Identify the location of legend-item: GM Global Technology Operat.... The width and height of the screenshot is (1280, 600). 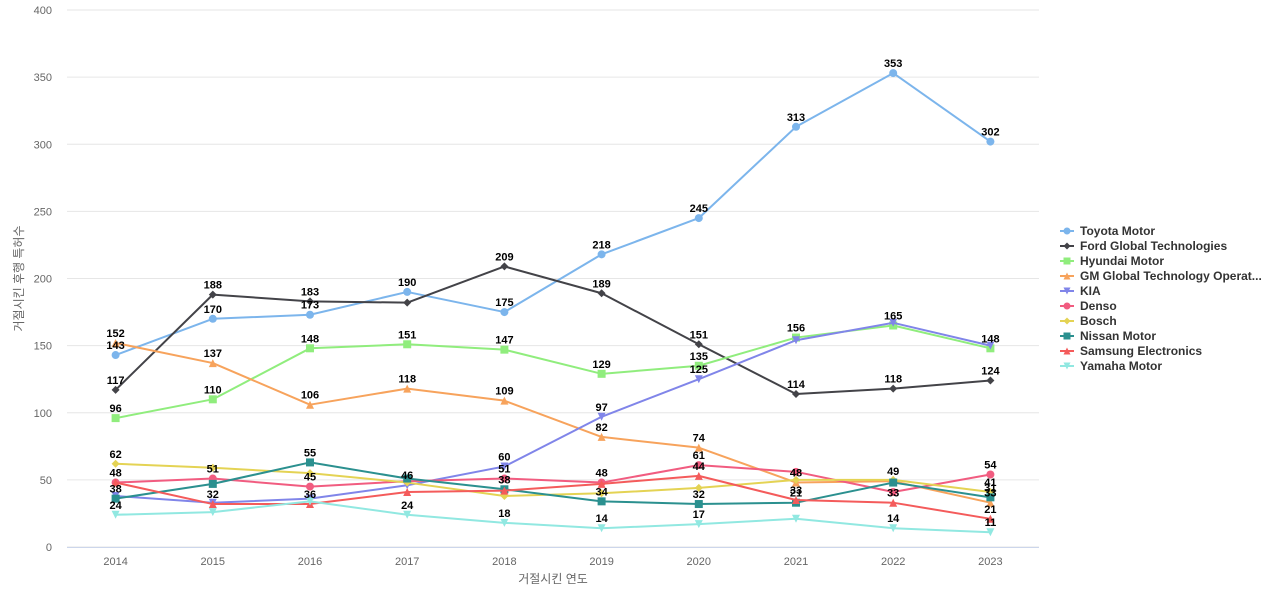
(1161, 276).